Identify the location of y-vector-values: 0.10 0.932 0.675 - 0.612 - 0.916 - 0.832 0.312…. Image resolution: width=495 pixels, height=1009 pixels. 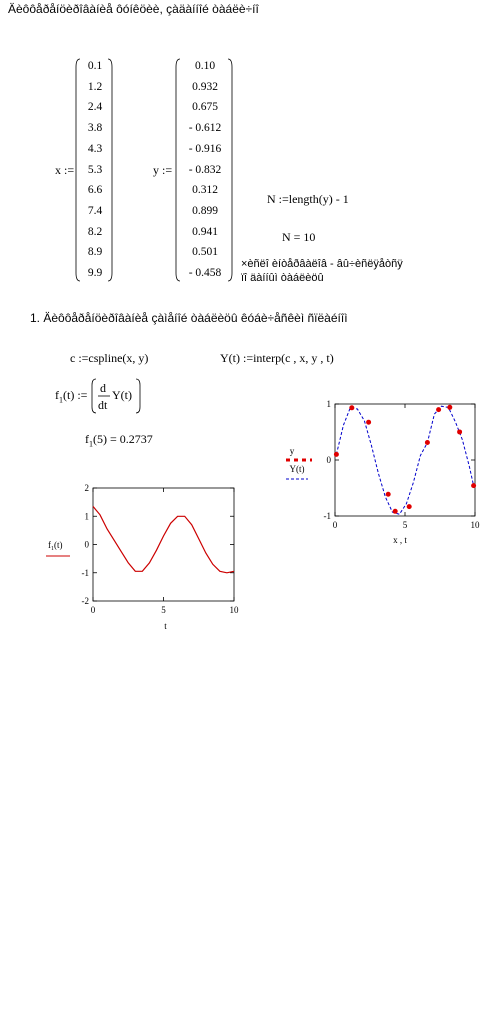
(205, 170).